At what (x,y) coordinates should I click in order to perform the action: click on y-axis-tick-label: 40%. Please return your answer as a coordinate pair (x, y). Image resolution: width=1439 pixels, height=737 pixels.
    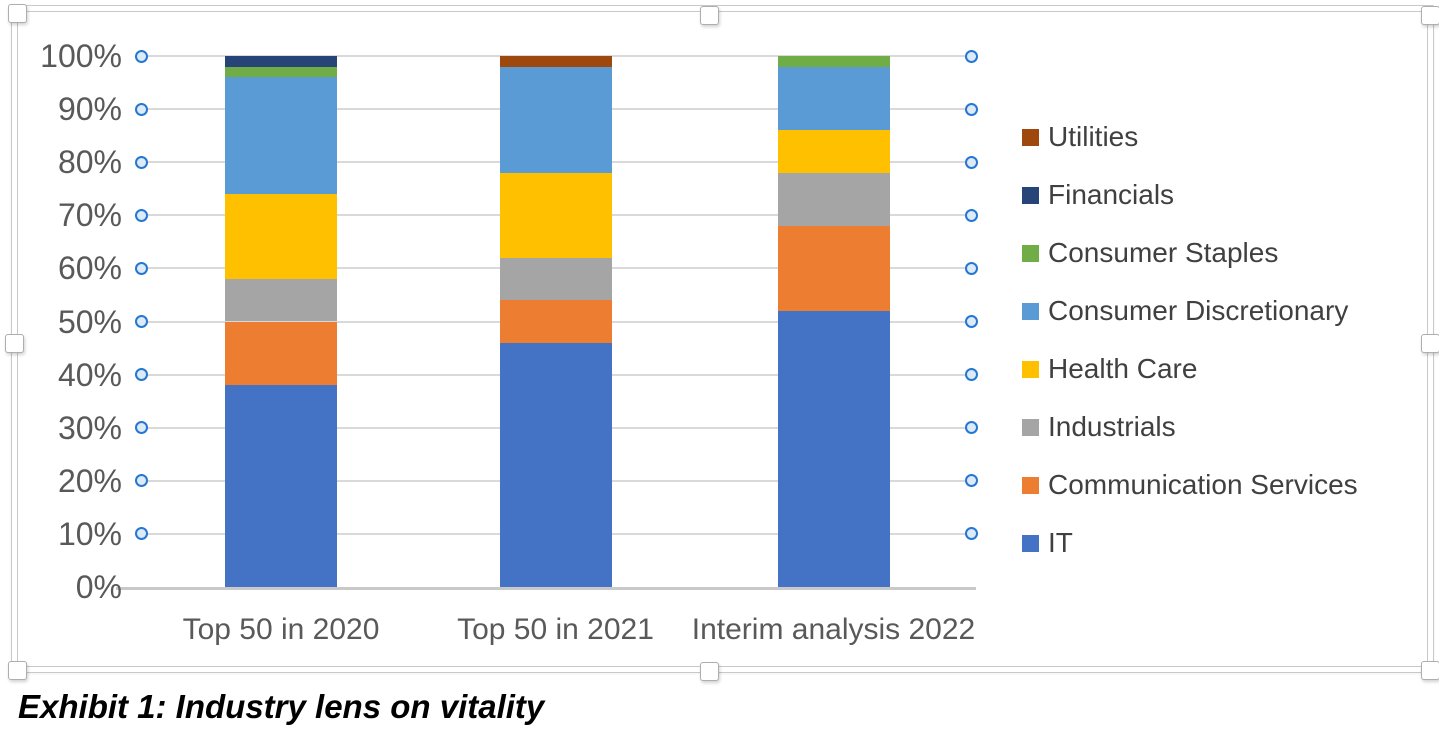
    Looking at the image, I should click on (89, 374).